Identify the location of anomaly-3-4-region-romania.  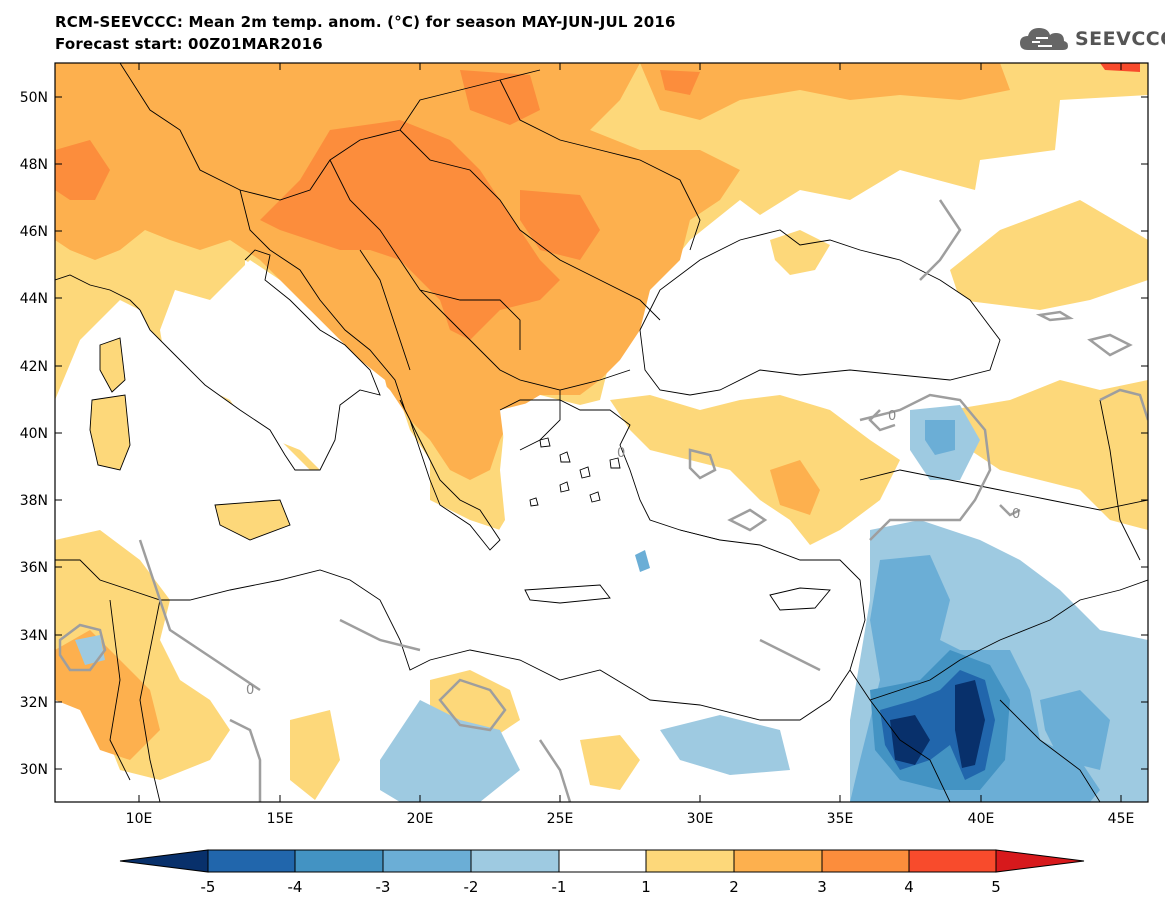
(560, 225).